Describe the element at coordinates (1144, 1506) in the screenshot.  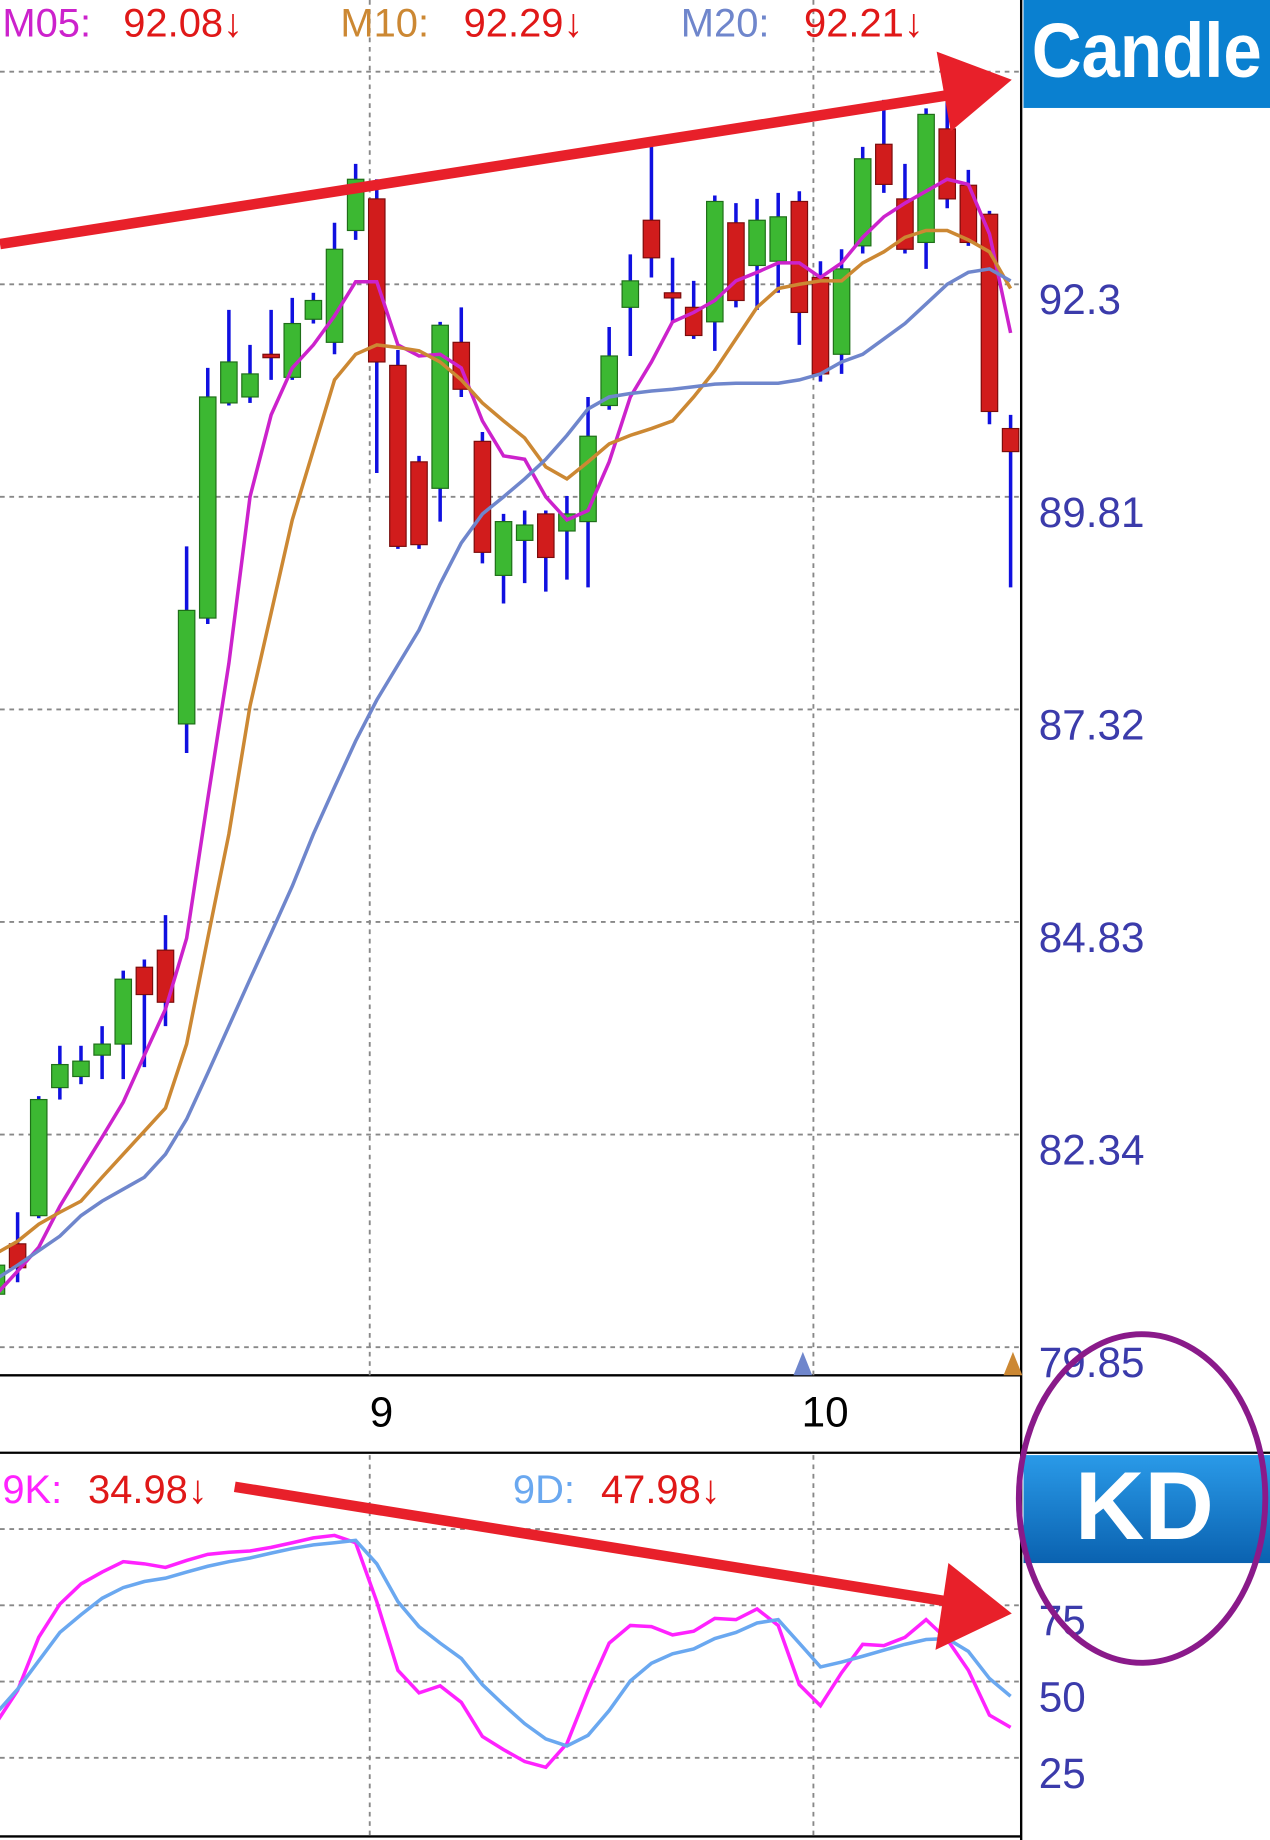
I see `chart-title: KD` at that location.